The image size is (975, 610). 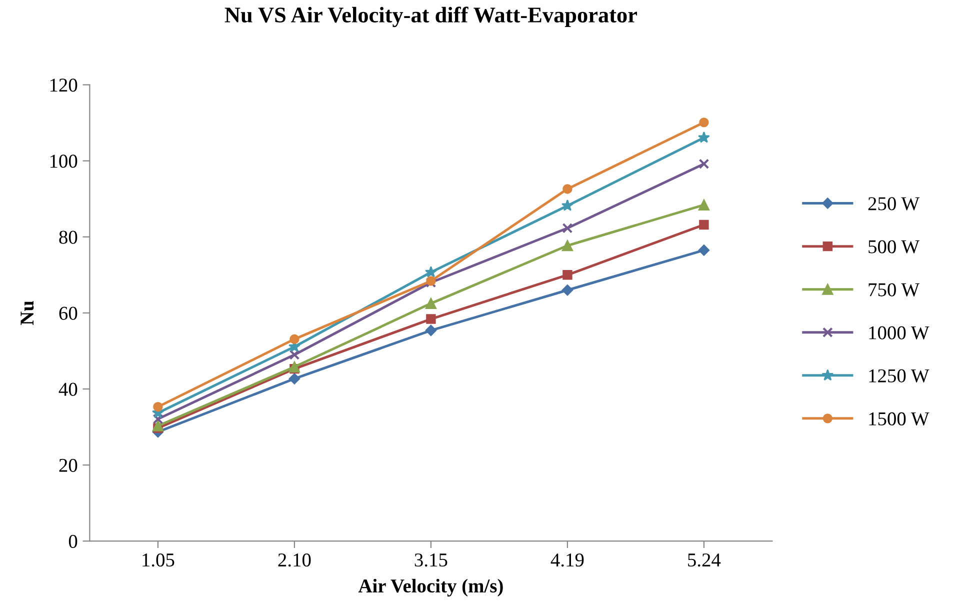 I want to click on y-tick-label: 0, so click(x=73, y=541).